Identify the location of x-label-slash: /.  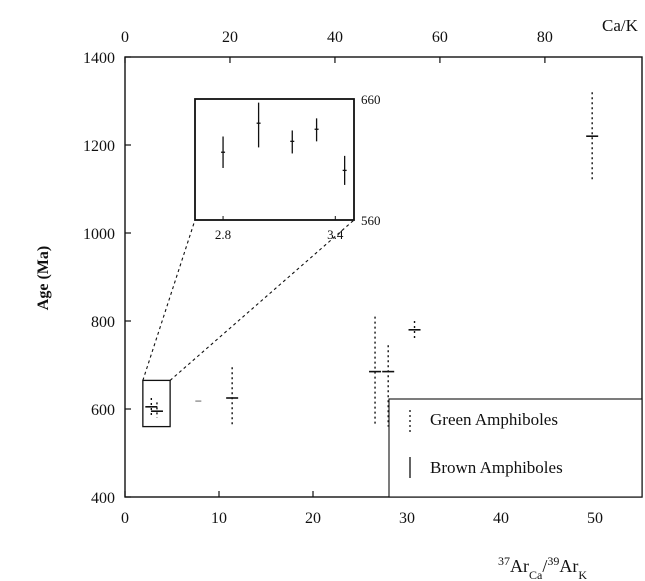
(544, 566).